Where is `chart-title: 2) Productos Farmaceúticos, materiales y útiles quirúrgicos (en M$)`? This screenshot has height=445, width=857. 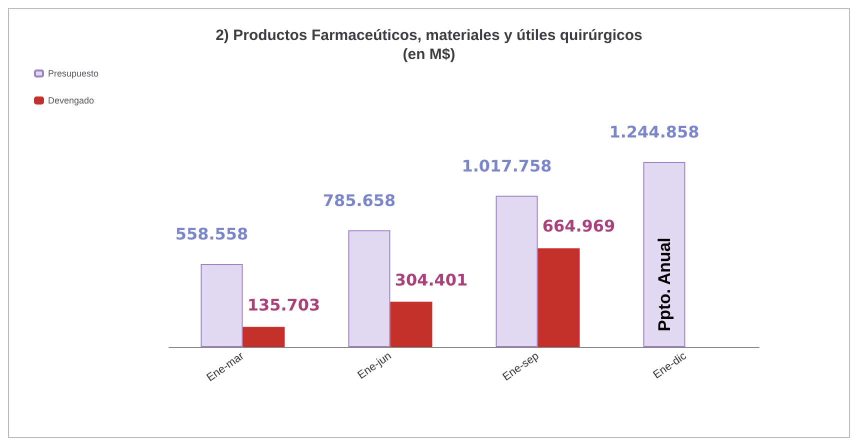 chart-title: 2) Productos Farmaceúticos, materiales y útiles quirúrgicos (en M$) is located at coordinates (429, 45).